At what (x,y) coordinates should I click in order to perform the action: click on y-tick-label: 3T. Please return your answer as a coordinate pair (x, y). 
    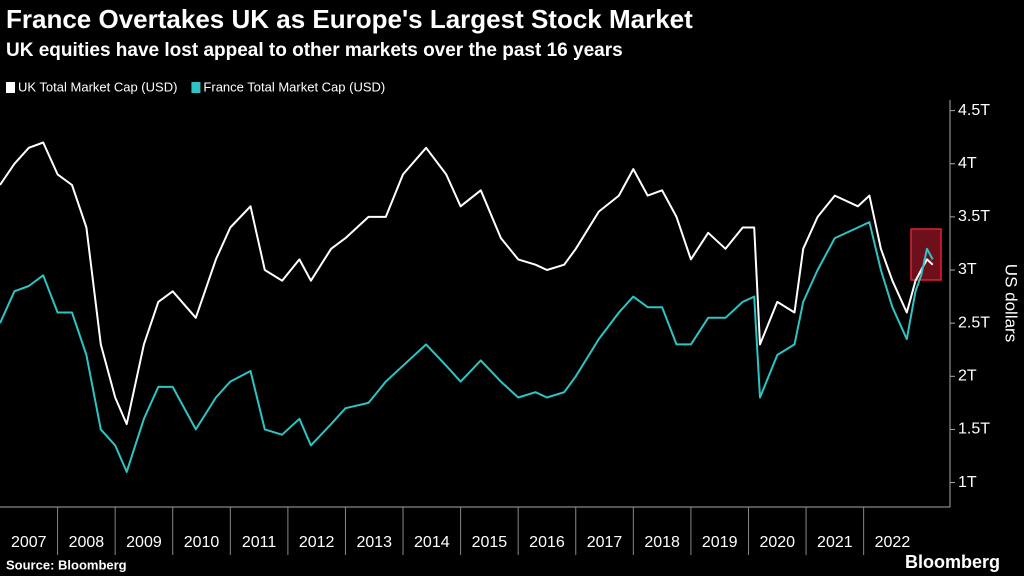
    Looking at the image, I should click on (967, 269).